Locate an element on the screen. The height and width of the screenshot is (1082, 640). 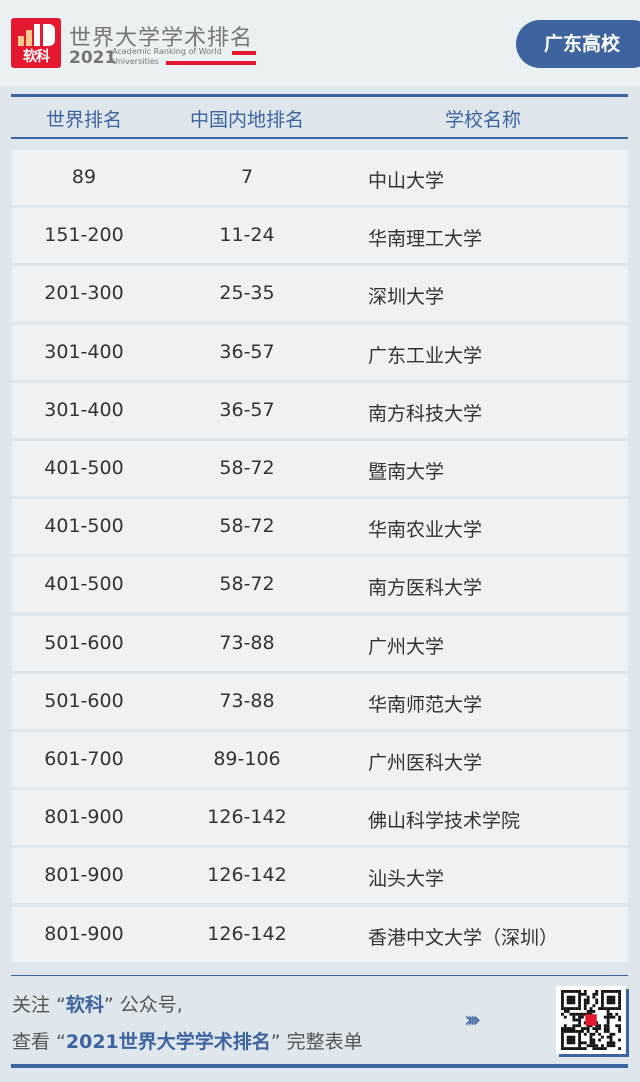
school-name: 深圳大学 is located at coordinates (406, 297).